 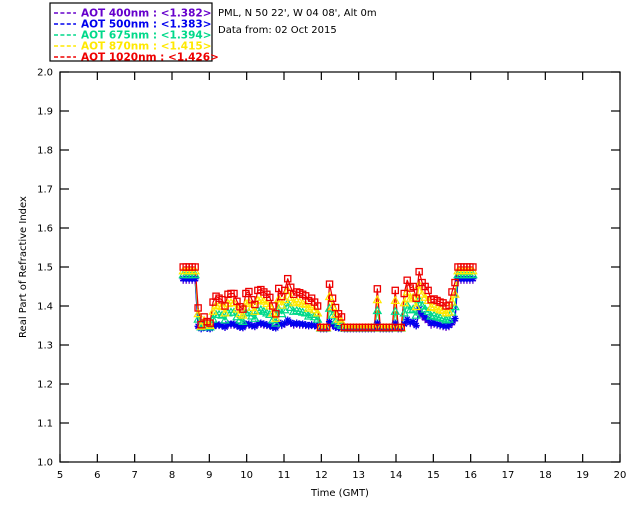 What do you see at coordinates (23, 267) in the screenshot?
I see `y-axis-label: Real Part of Refractive Index` at bounding box center [23, 267].